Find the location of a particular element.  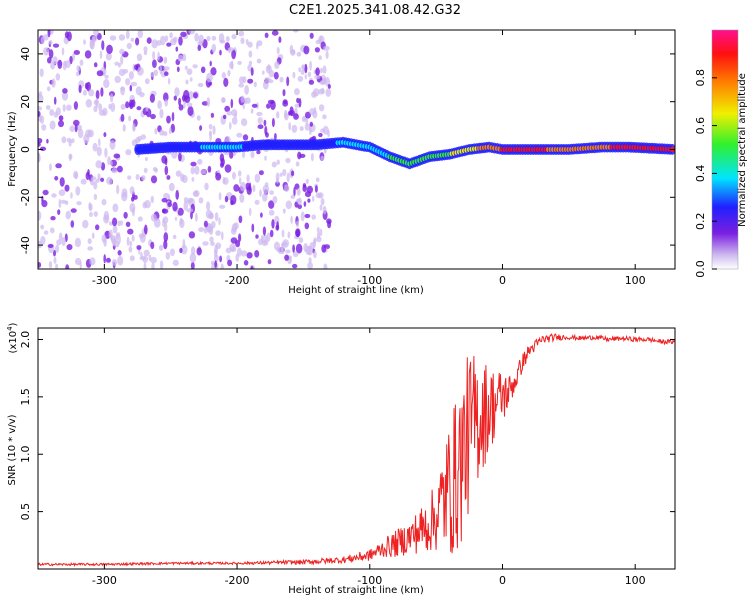

spectrogram-ytick-label: 20 is located at coordinates (25, 102).